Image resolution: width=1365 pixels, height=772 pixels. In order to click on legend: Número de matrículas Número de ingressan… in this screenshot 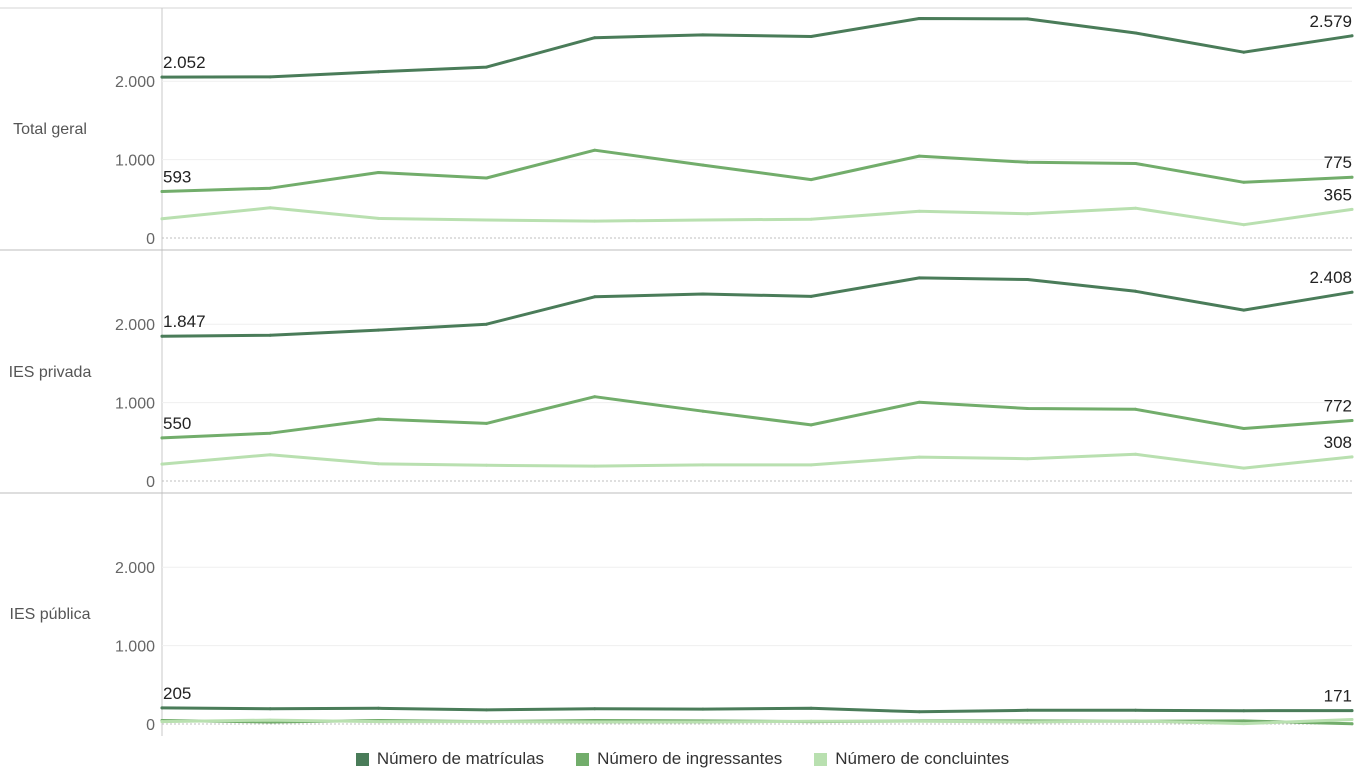, I will do `click(682, 759)`.